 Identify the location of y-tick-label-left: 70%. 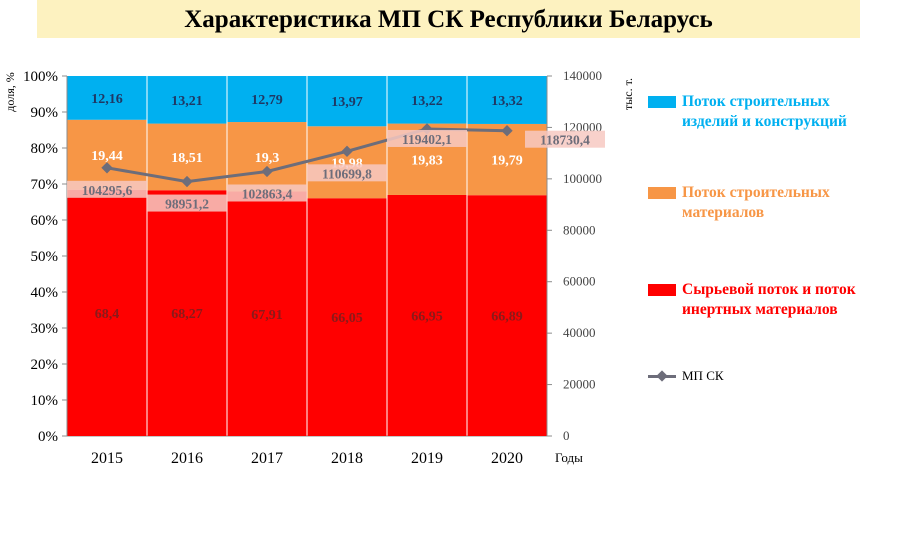
(45, 185).